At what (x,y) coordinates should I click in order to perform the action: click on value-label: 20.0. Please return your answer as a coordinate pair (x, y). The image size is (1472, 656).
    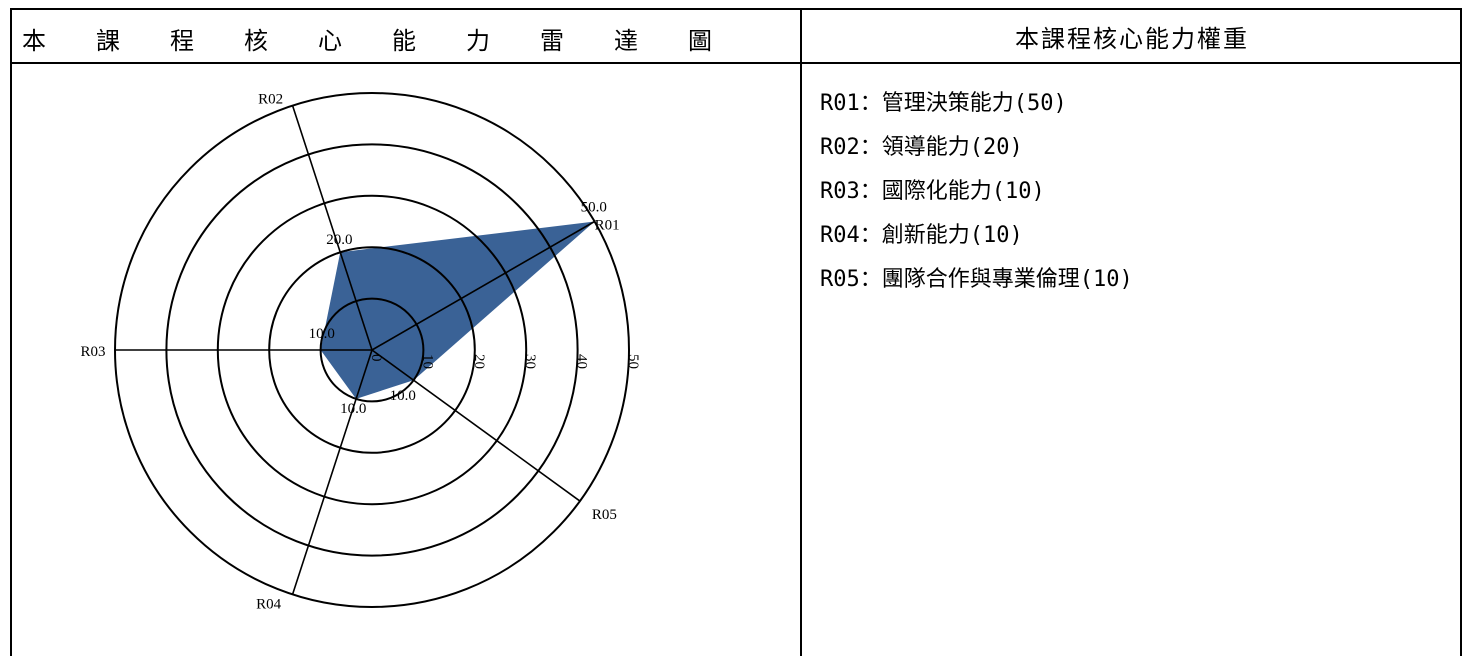
    Looking at the image, I should click on (339, 240).